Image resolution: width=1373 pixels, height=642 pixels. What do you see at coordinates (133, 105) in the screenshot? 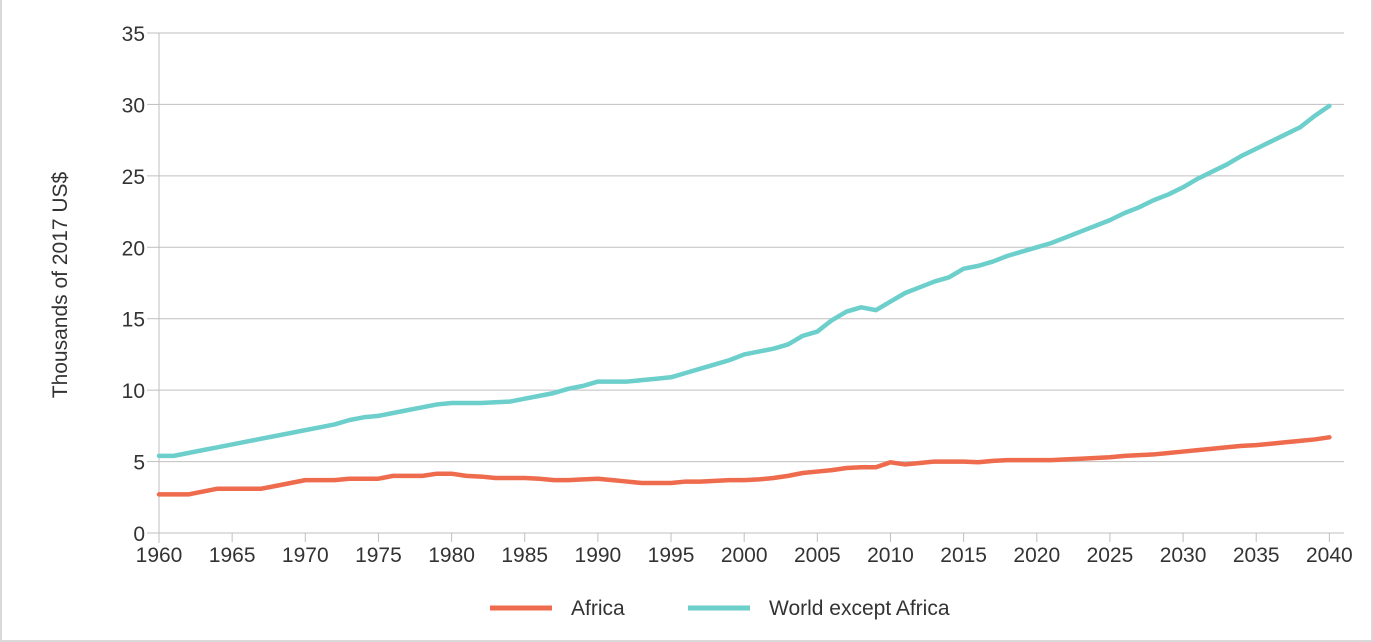
I see `y-tick-label-30: 30` at bounding box center [133, 105].